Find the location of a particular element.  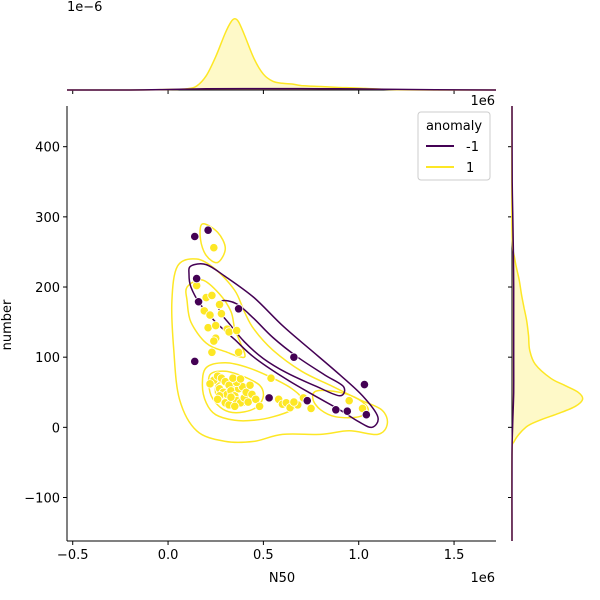

x-tick-label: 1.5 is located at coordinates (454, 555).